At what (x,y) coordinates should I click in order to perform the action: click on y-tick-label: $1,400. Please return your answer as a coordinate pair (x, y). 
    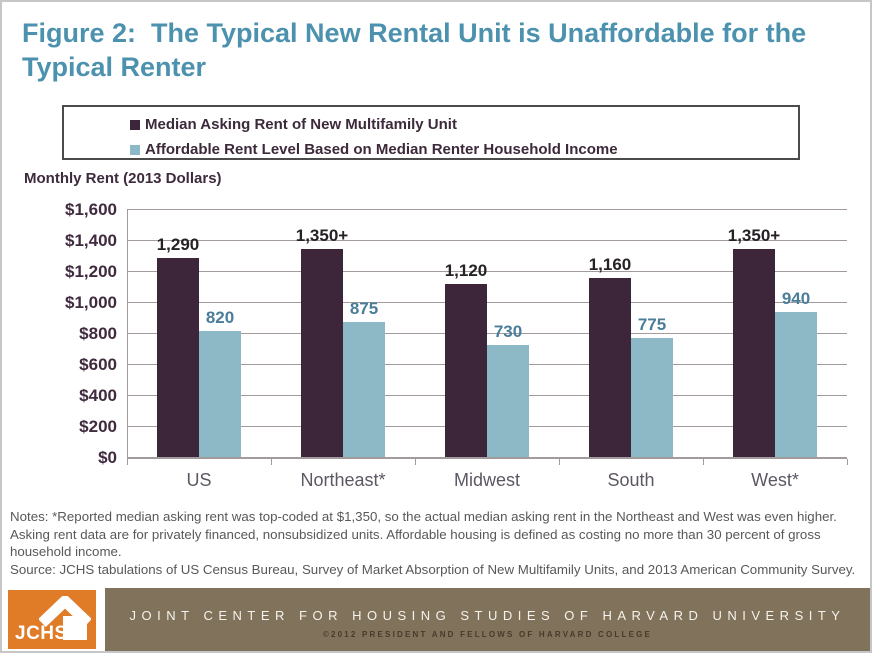
    Looking at the image, I should click on (91, 240).